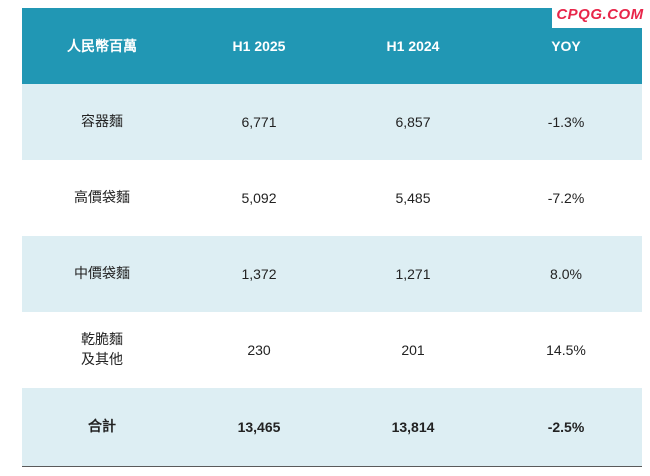 The width and height of the screenshot is (650, 476). Describe the element at coordinates (566, 198) in the screenshot. I see `row-yoy: -7.2%` at that location.